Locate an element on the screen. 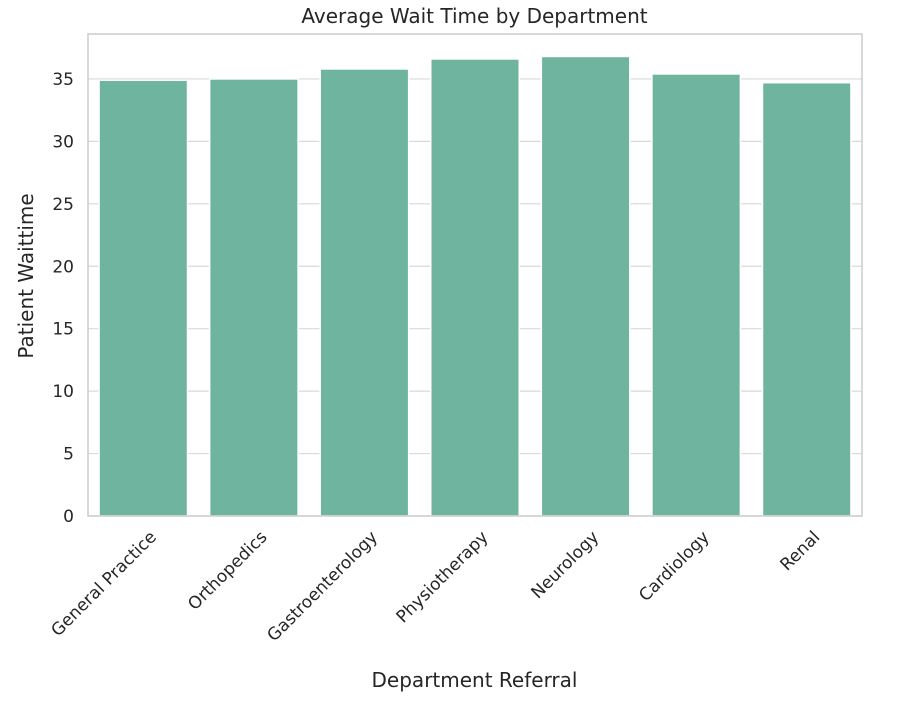 The image size is (918, 709). y-tick-label: 0 is located at coordinates (68, 517).